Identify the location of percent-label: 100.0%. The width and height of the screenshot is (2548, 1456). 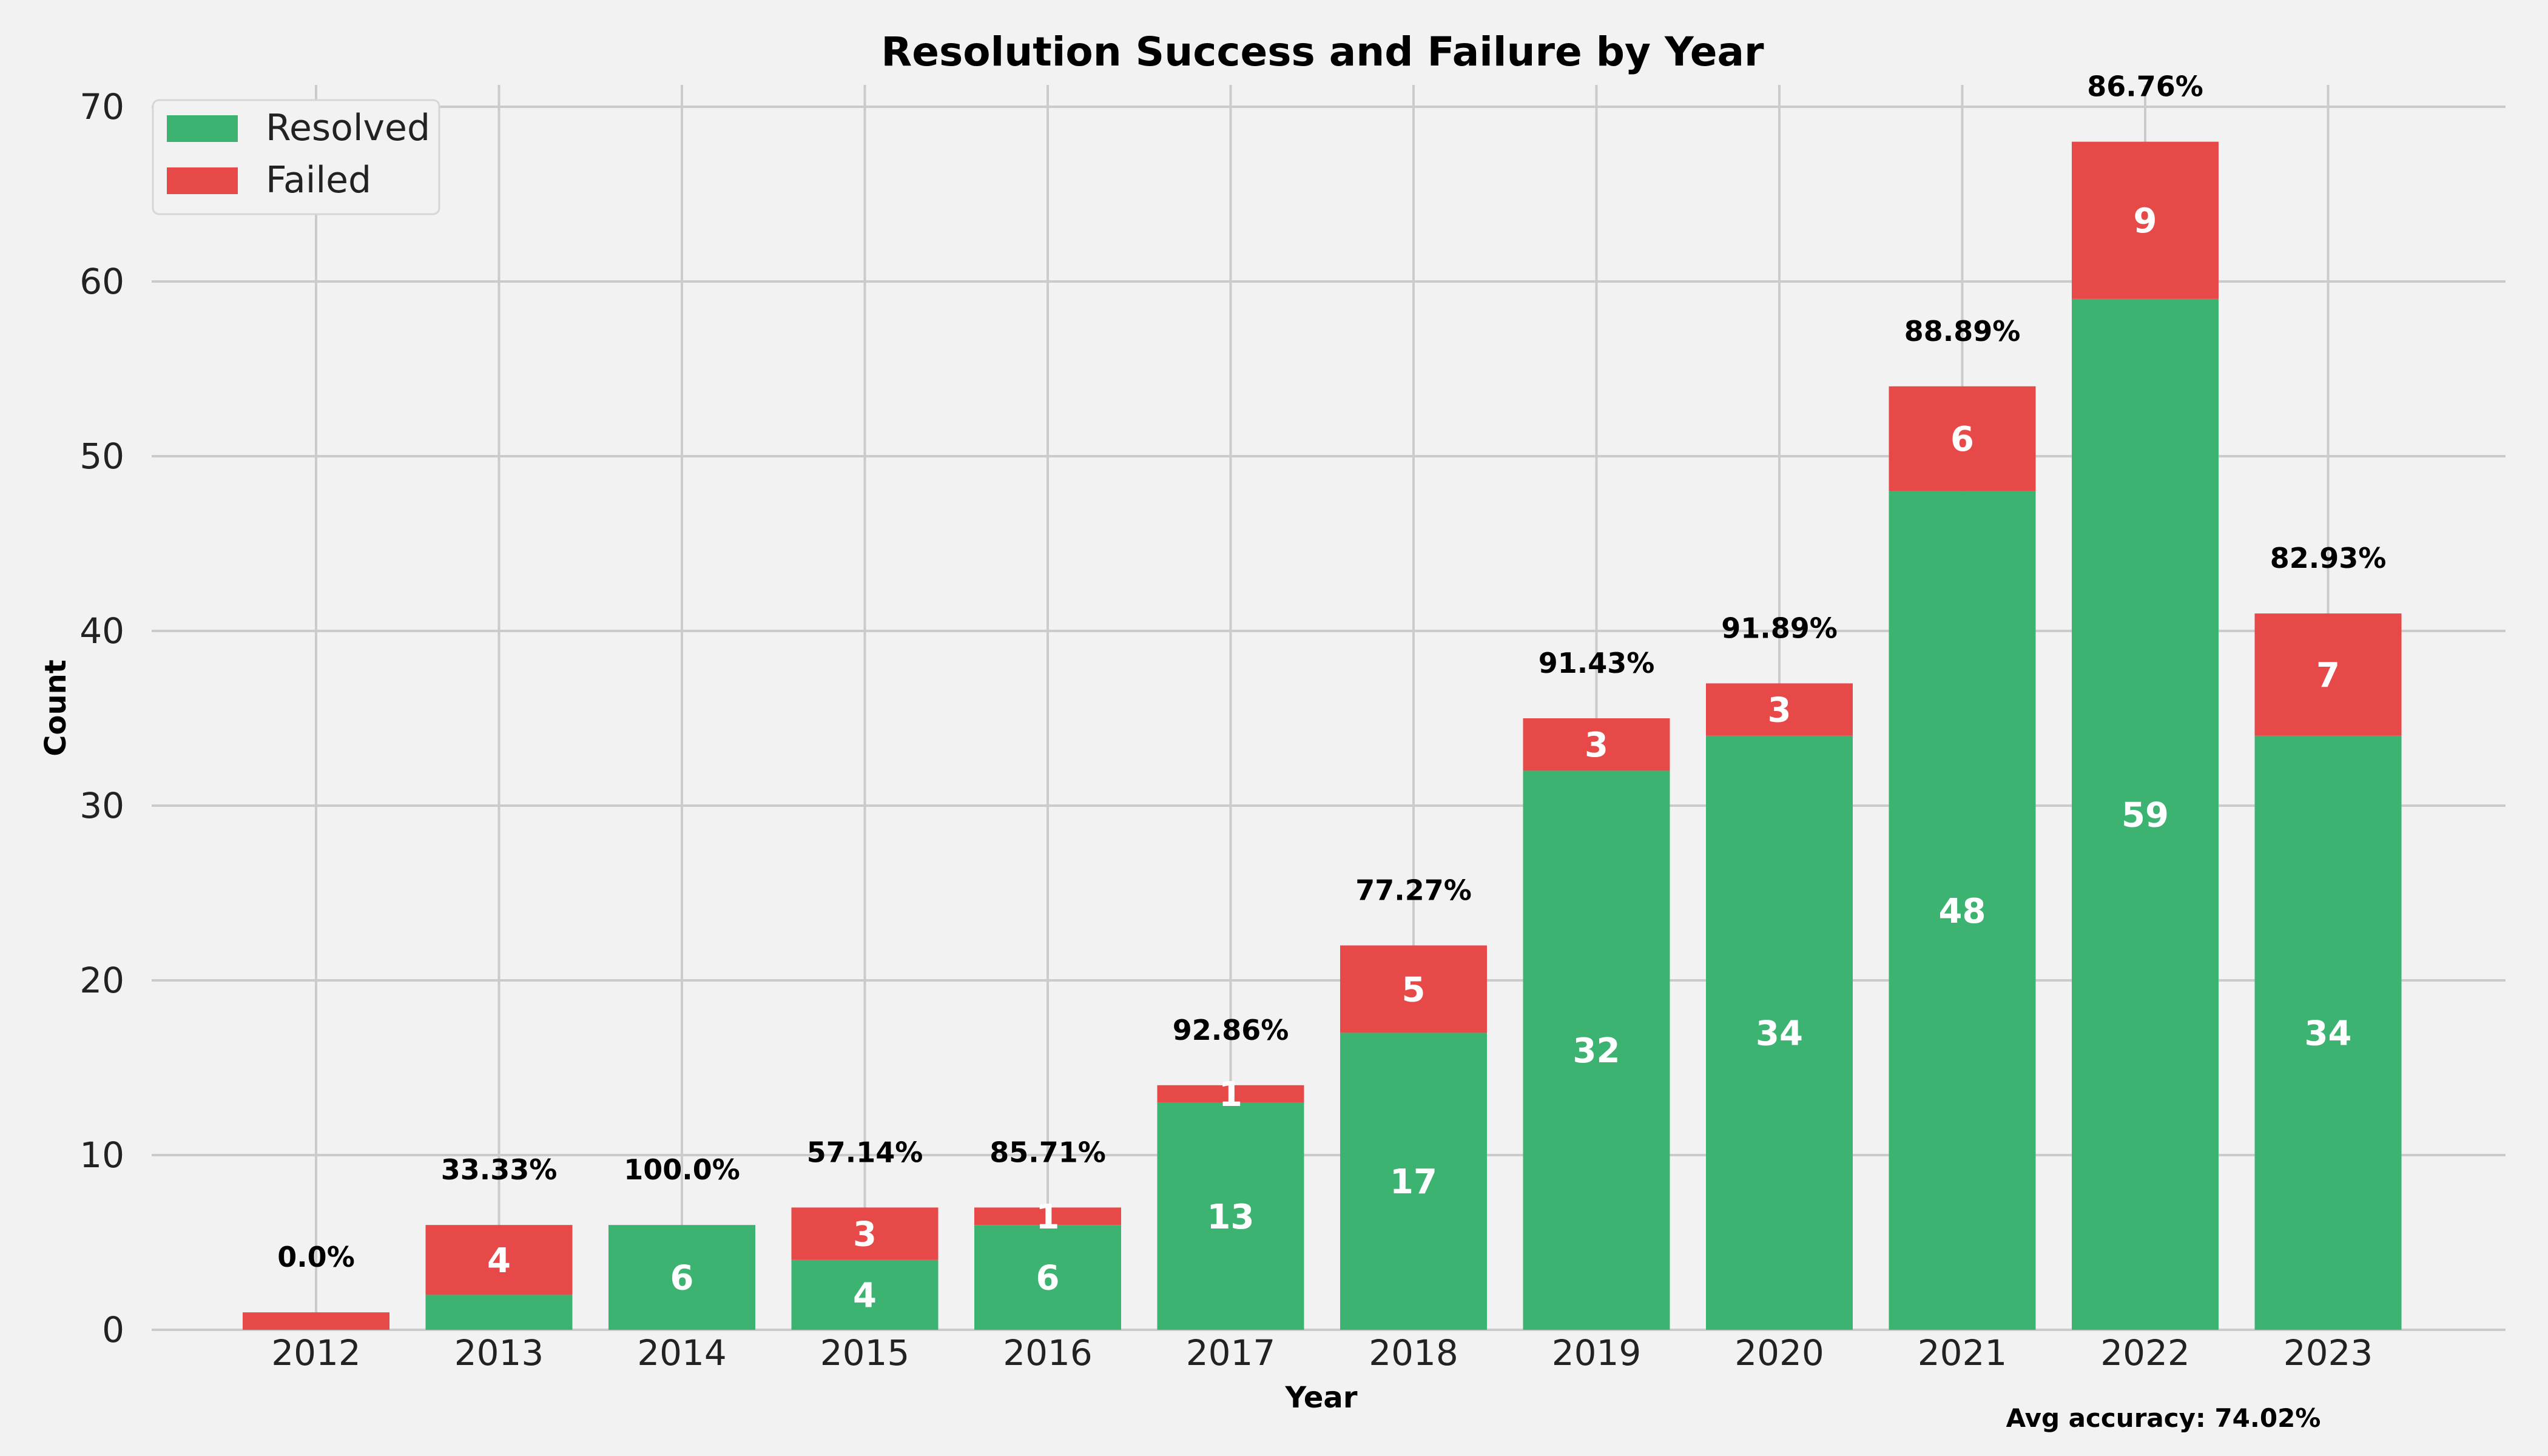
(682, 1169).